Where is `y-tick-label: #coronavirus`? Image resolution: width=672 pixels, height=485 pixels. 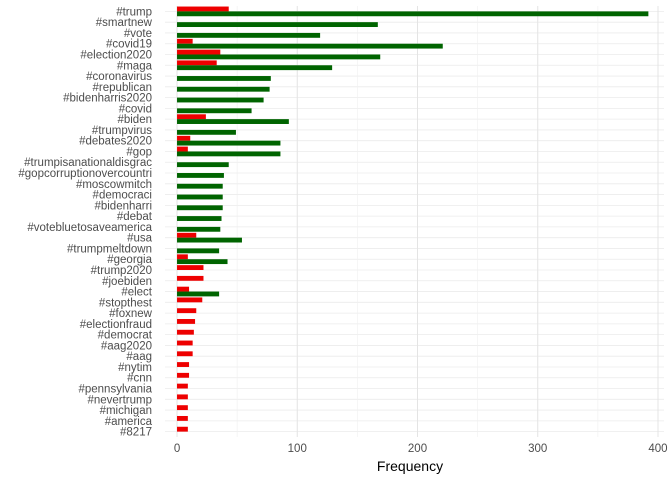 y-tick-label: #coronavirus is located at coordinates (119, 77).